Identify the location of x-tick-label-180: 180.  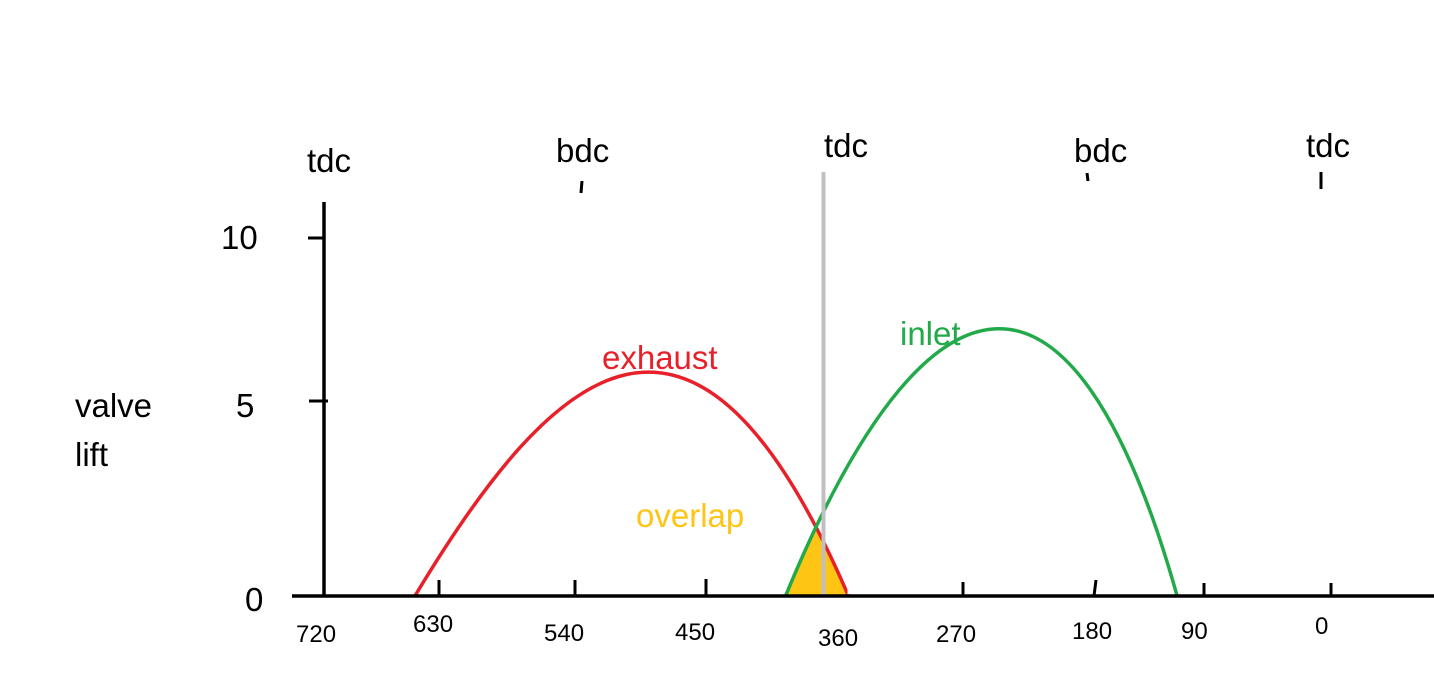
(1092, 631).